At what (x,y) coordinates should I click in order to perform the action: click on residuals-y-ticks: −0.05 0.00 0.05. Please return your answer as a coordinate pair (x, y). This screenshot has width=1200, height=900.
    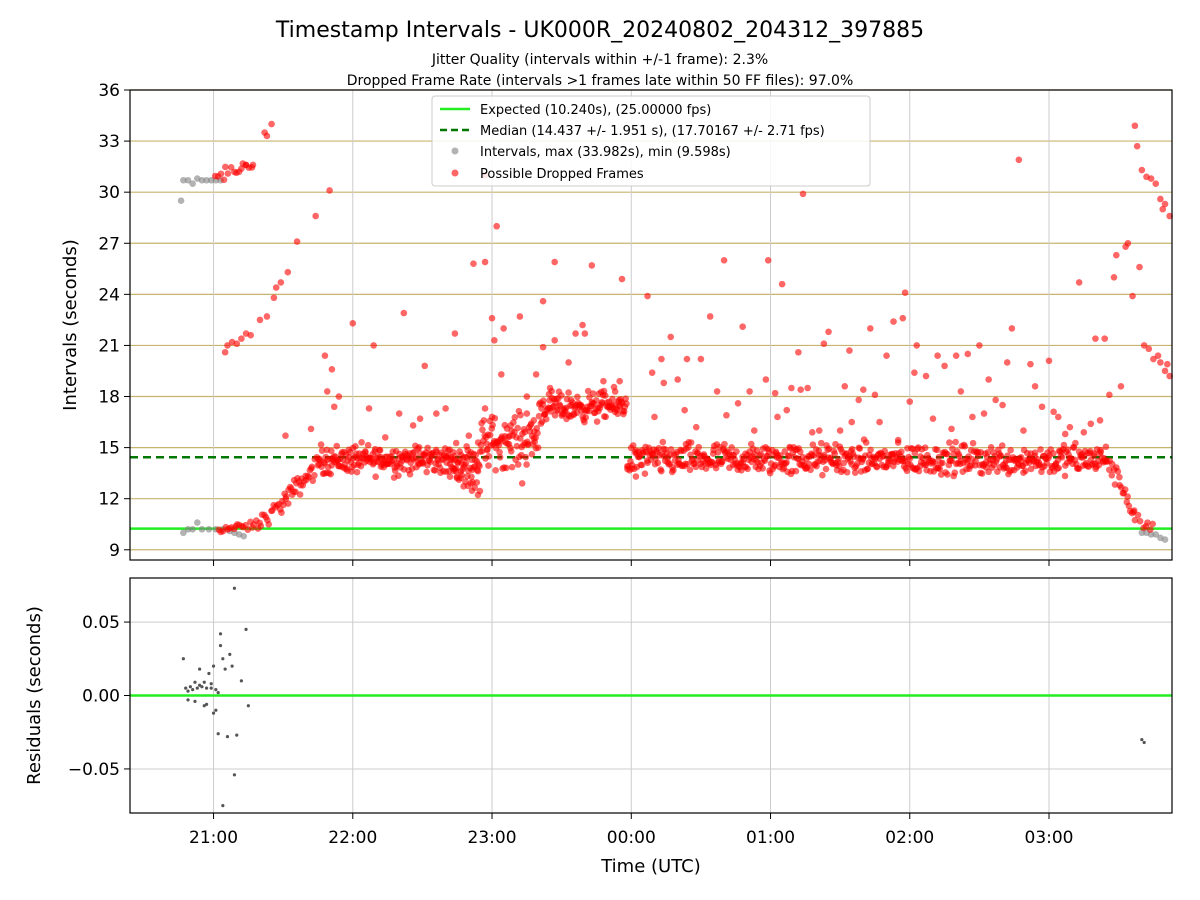
    Looking at the image, I should click on (99, 696).